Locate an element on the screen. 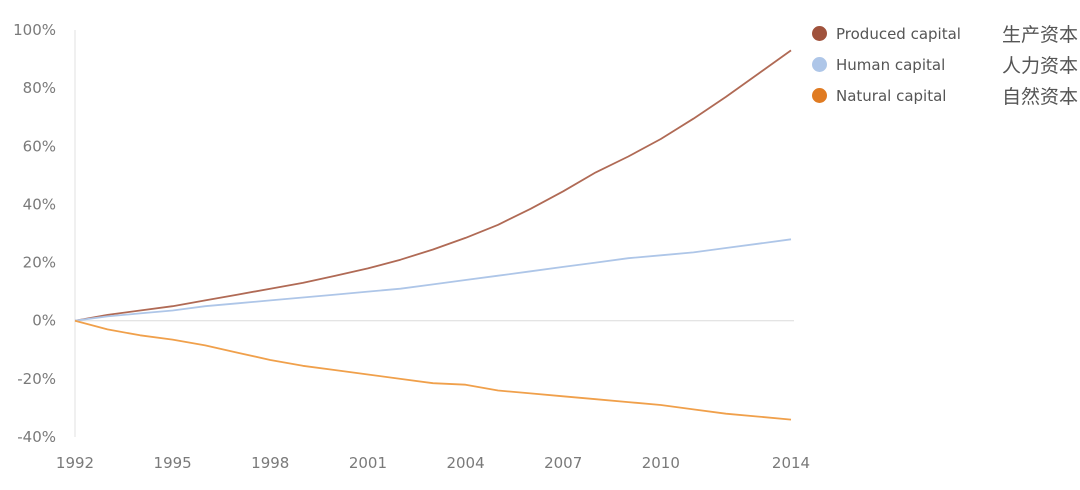  legend-label-cn-human-capital: 人力资本 is located at coordinates (1039, 66).